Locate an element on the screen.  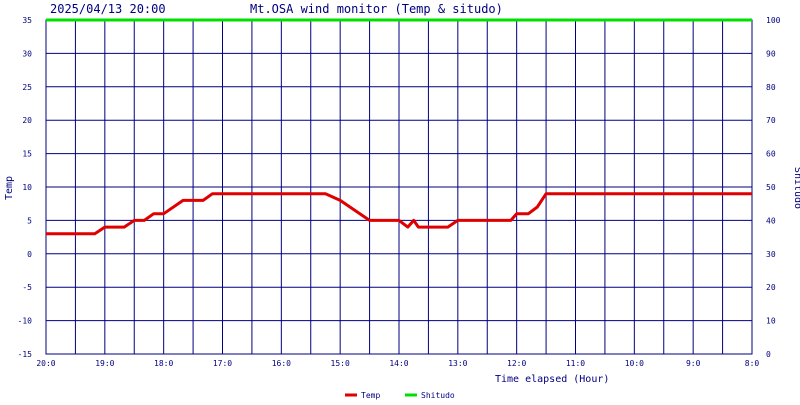
y2-tick-label: 60 is located at coordinates (771, 154).